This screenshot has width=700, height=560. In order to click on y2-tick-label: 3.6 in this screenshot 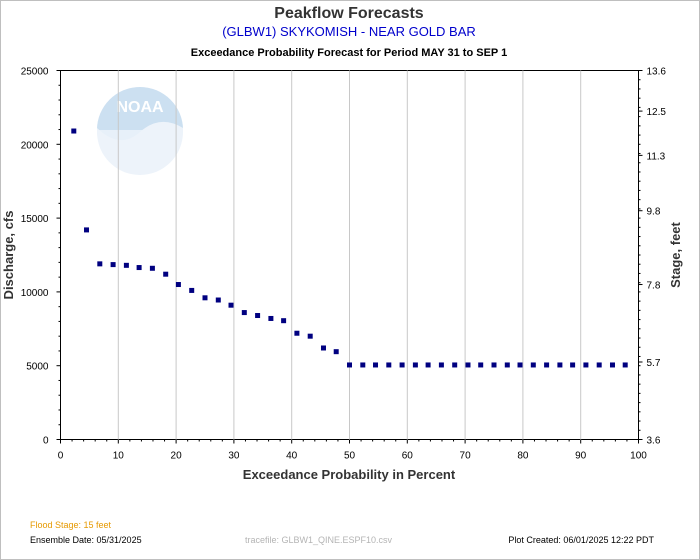, I will do `click(654, 441)`.